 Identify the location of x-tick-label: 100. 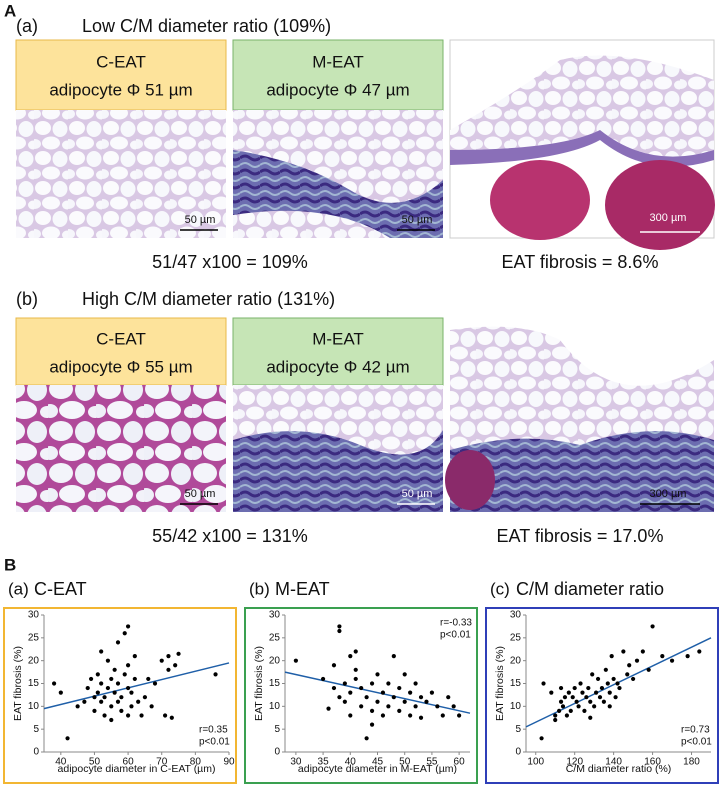
(535, 762).